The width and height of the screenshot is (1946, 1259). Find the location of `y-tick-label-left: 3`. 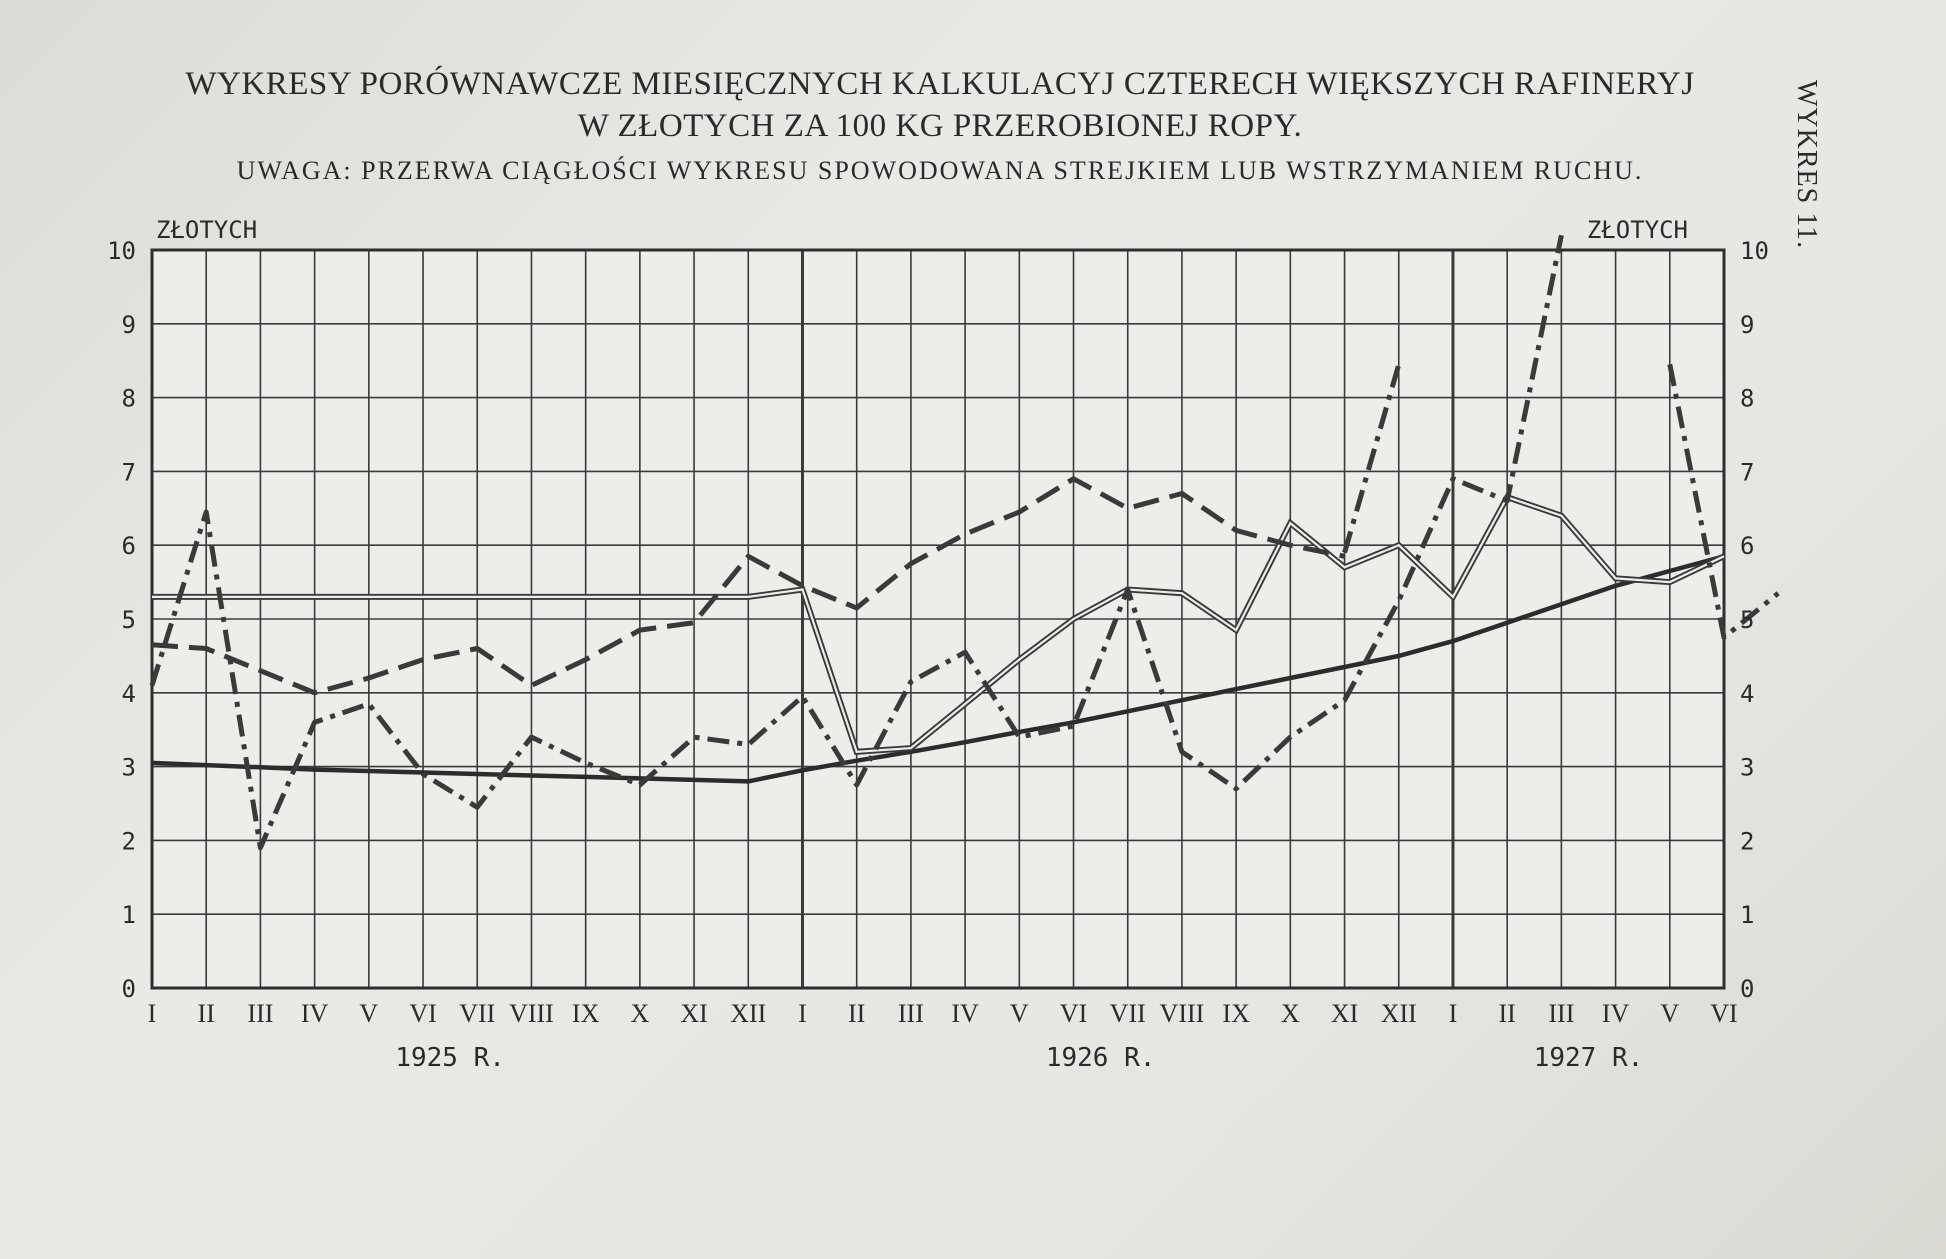

y-tick-label-left: 3 is located at coordinates (129, 768).